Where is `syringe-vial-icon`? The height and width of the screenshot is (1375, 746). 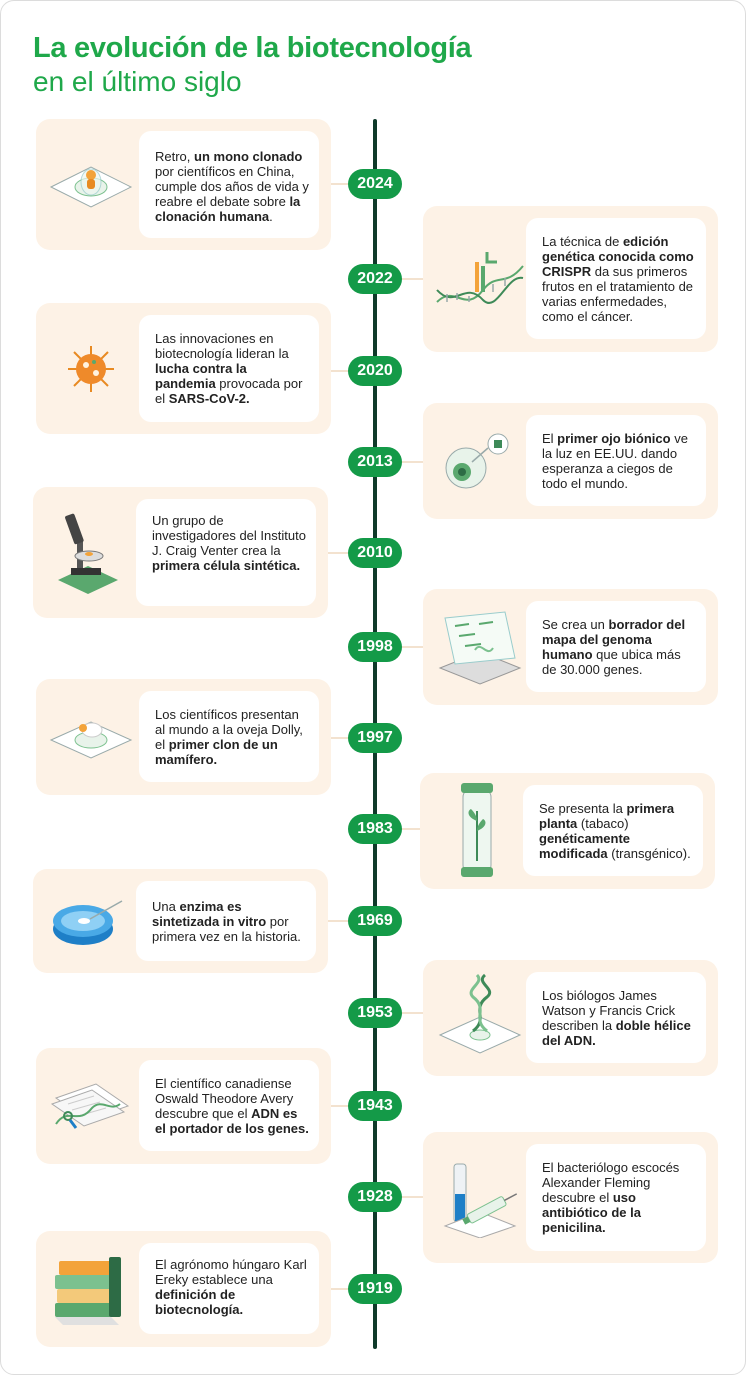 syringe-vial-icon is located at coordinates (480, 1197).